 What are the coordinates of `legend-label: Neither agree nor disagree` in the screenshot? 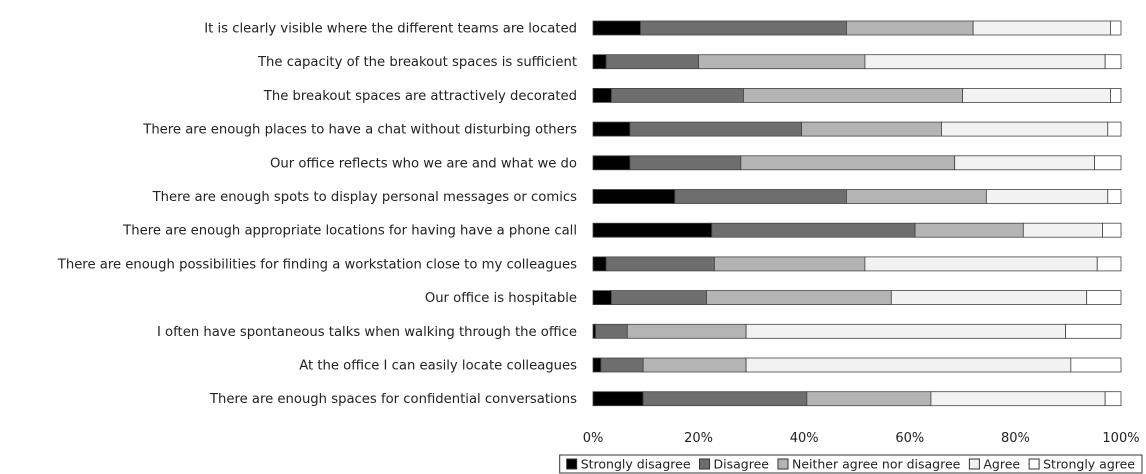 It's located at (876, 464).